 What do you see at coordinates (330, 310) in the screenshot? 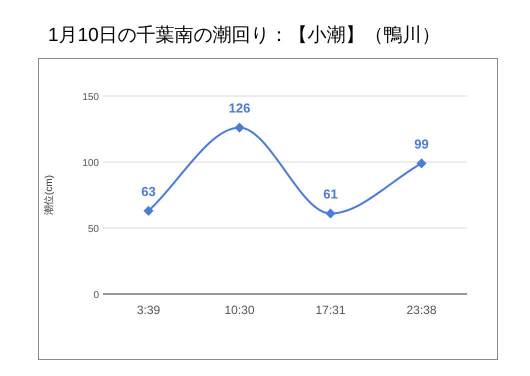
I see `x-tick-label: 17:31` at bounding box center [330, 310].